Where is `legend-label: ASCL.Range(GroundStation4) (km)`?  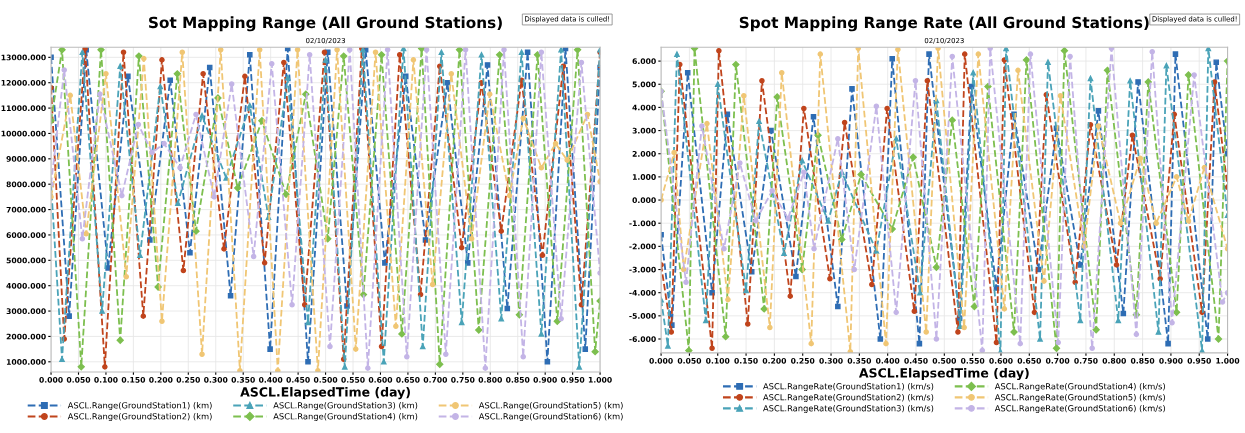 legend-label: ASCL.Range(GroundStation4) (km) is located at coordinates (345, 417).